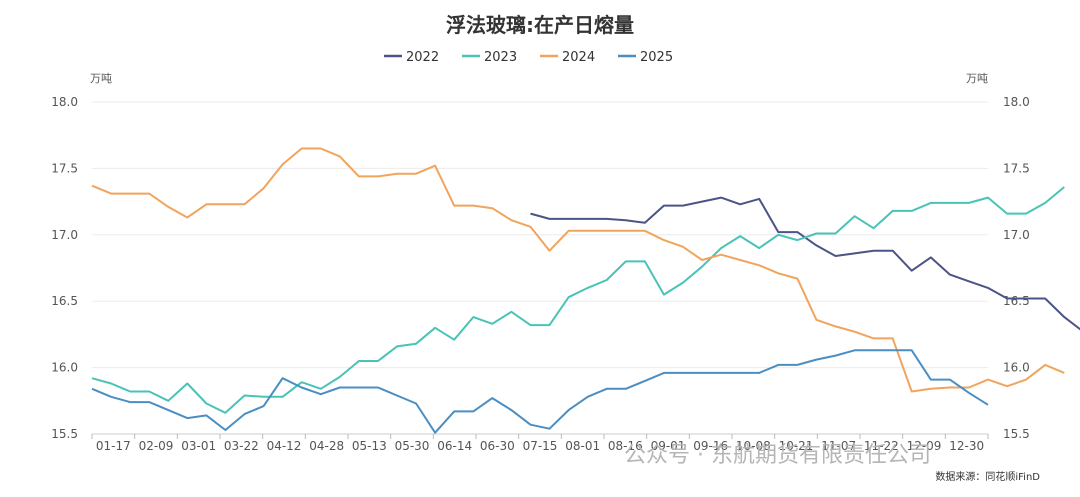 The width and height of the screenshot is (1080, 497). What do you see at coordinates (284, 446) in the screenshot?
I see `x-tick-label: 04-12` at bounding box center [284, 446].